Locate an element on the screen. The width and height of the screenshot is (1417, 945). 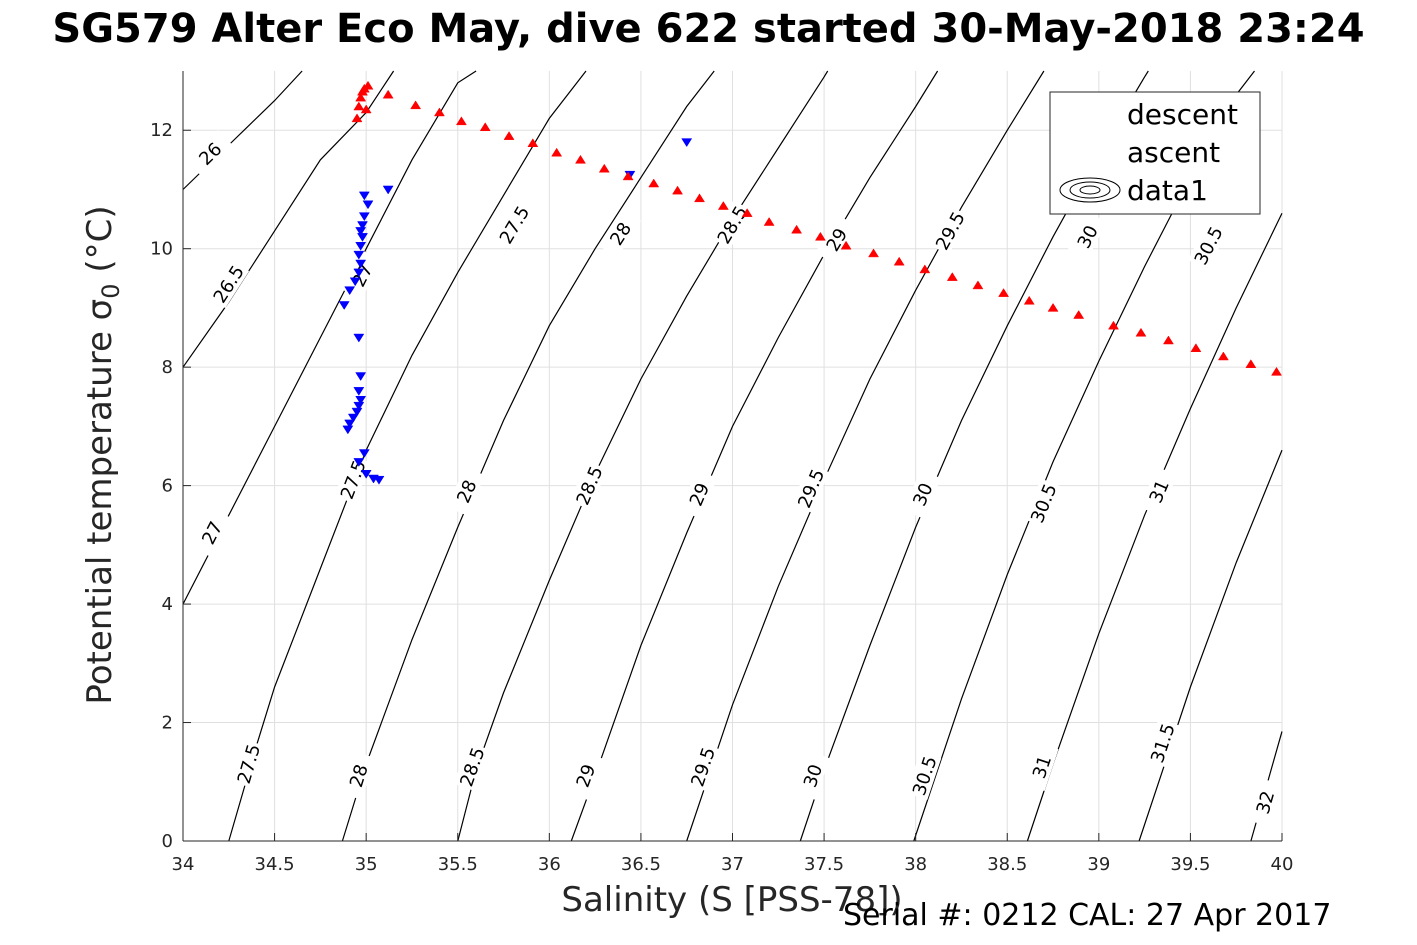
x-tick-label: 36 is located at coordinates (549, 864).